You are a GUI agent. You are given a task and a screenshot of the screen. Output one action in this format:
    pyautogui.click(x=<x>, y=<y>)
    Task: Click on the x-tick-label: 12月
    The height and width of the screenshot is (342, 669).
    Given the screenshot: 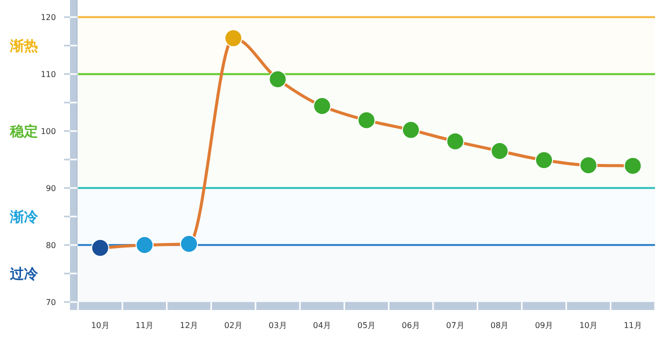 What is the action you would take?
    pyautogui.click(x=189, y=325)
    